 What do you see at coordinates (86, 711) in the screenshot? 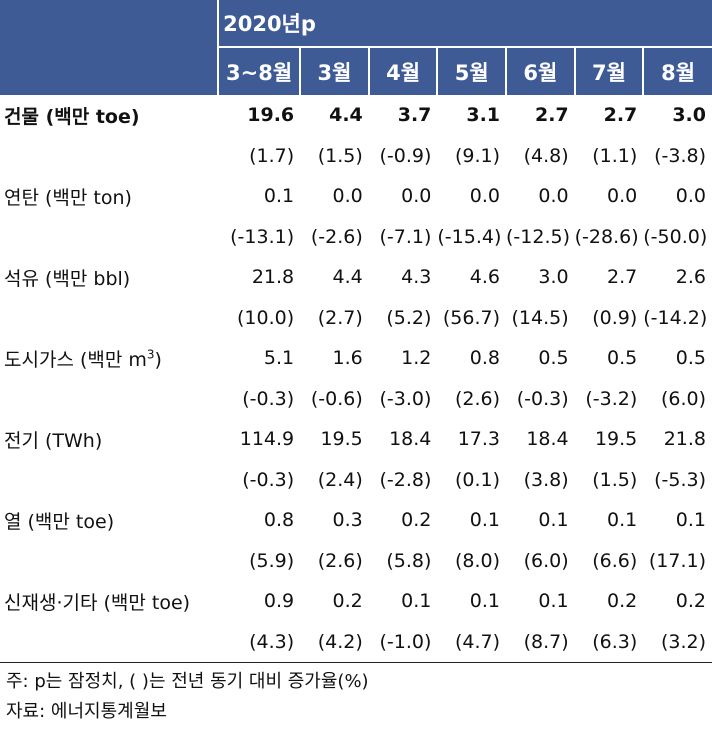
I see `source-note: 자료: 에너지통계월보` at bounding box center [86, 711].